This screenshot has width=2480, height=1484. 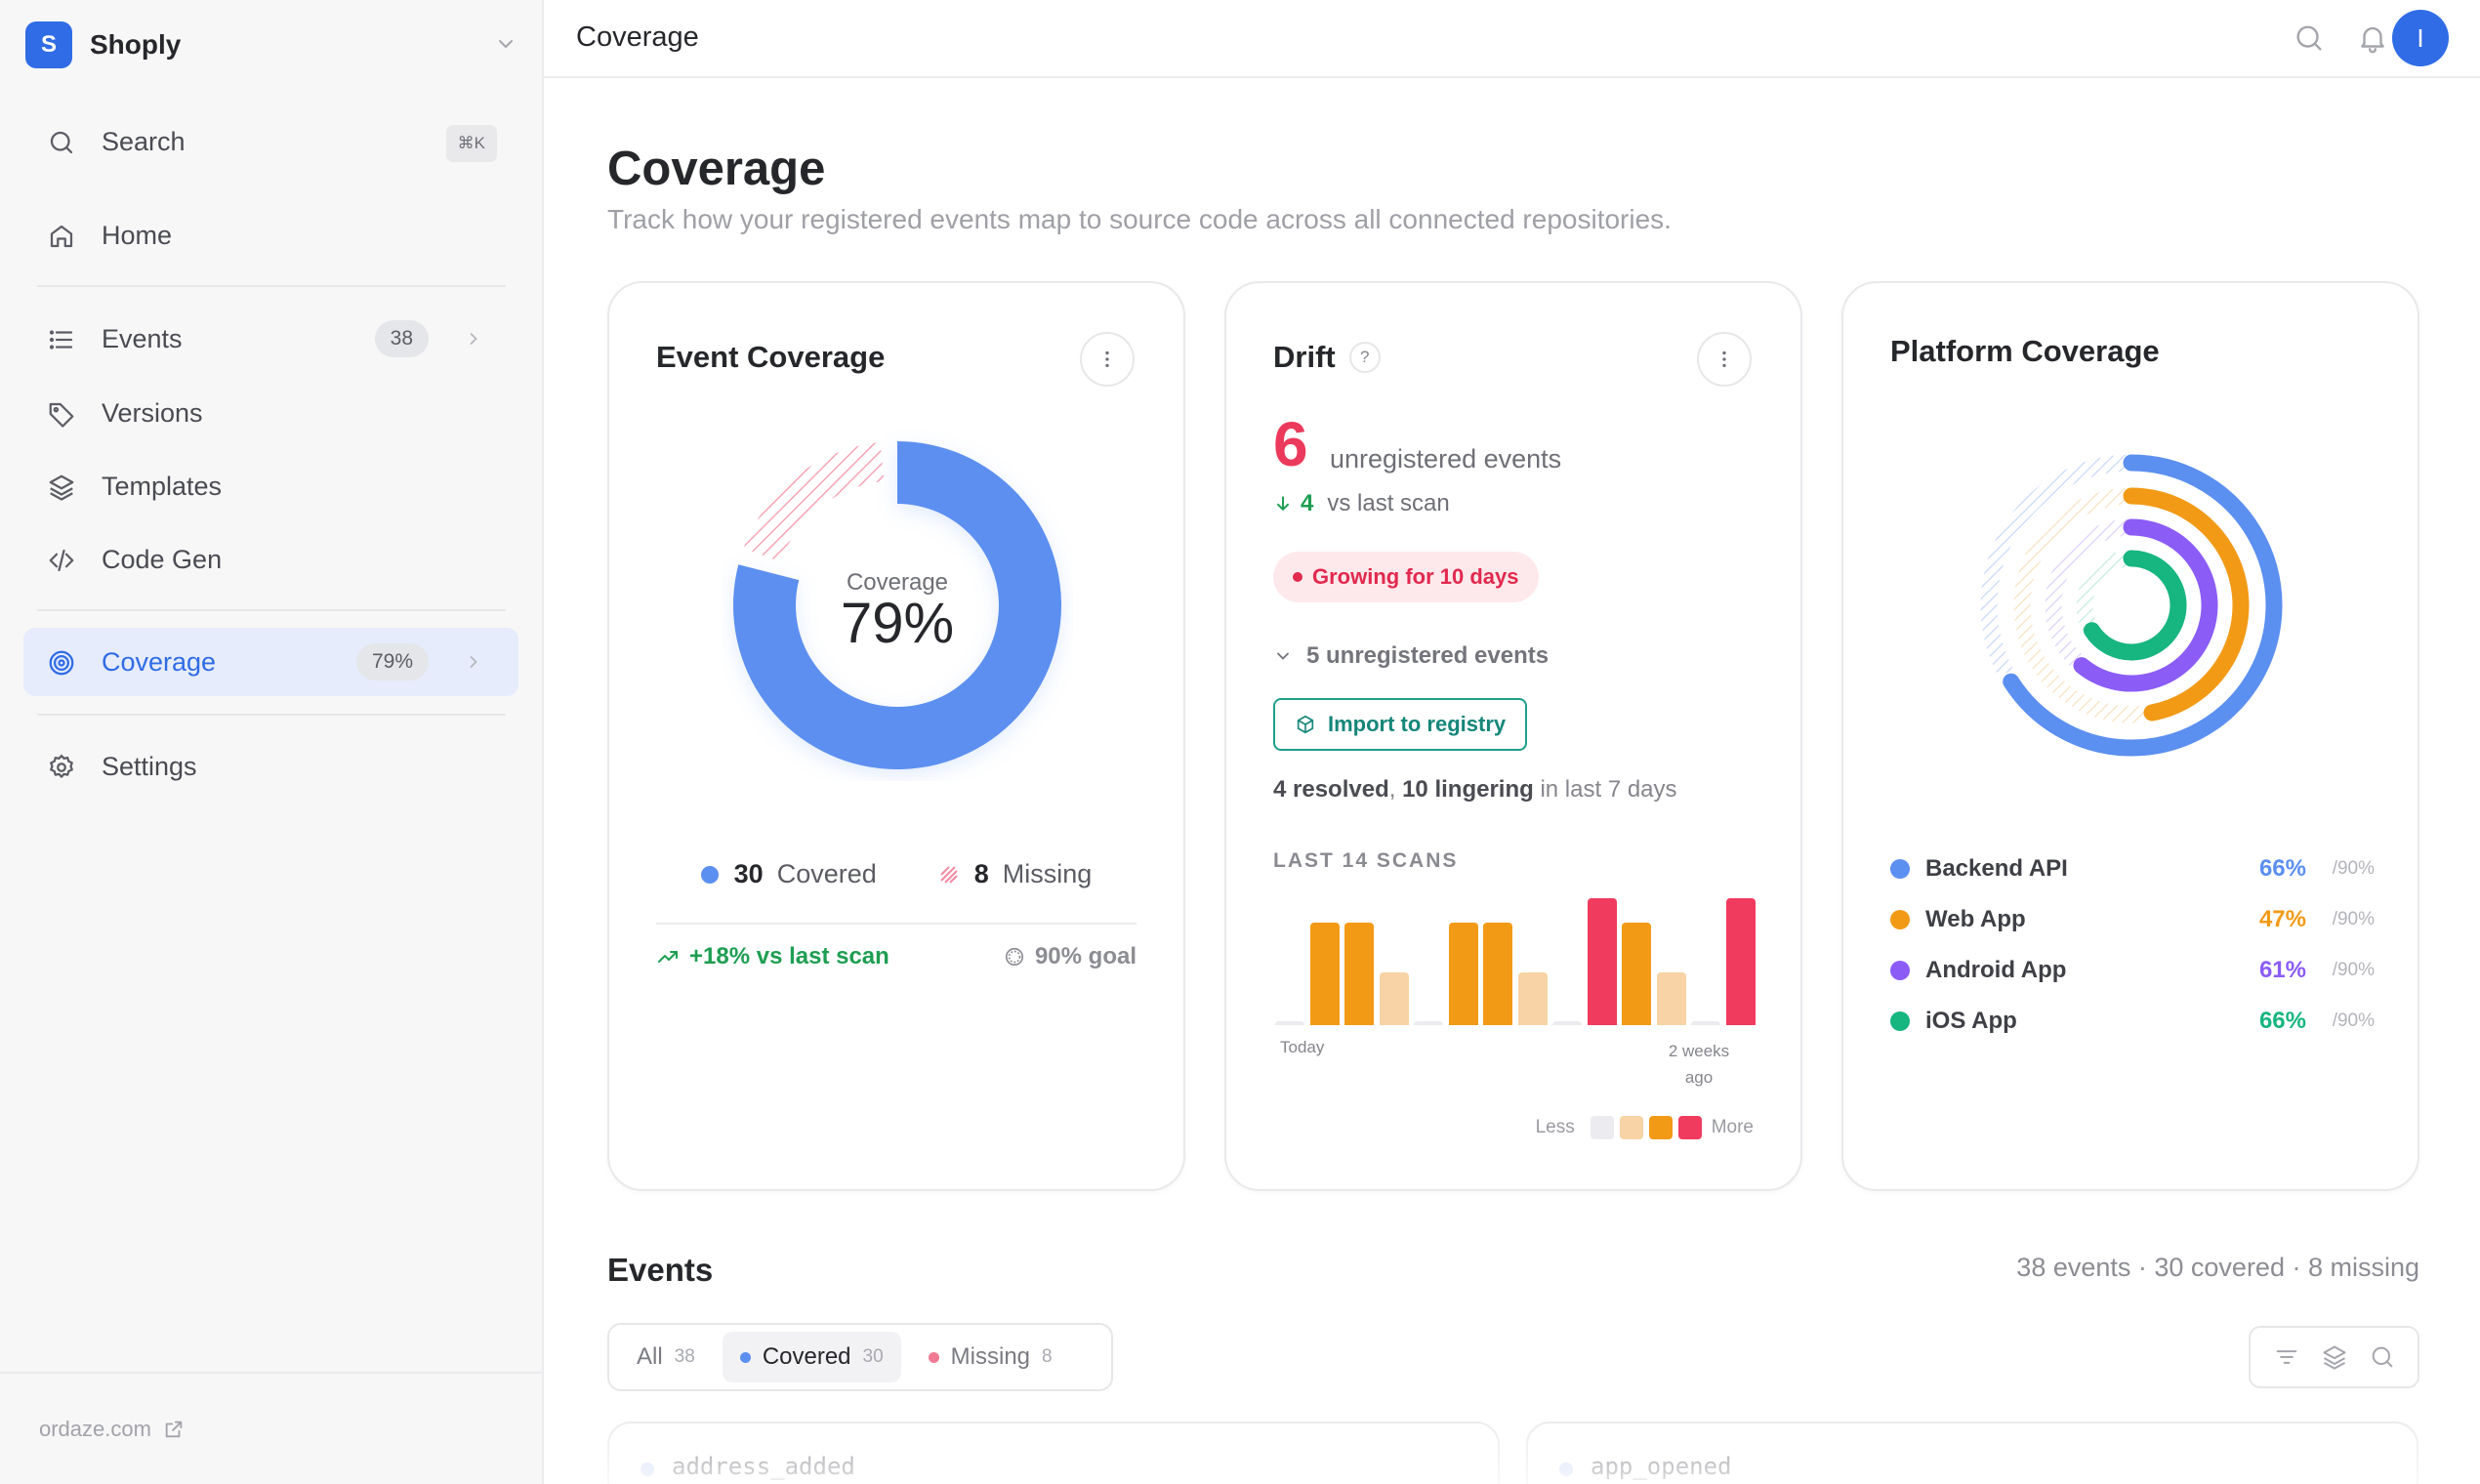 What do you see at coordinates (1699, 1077) in the screenshot?
I see `x-axis-end-line2: ago` at bounding box center [1699, 1077].